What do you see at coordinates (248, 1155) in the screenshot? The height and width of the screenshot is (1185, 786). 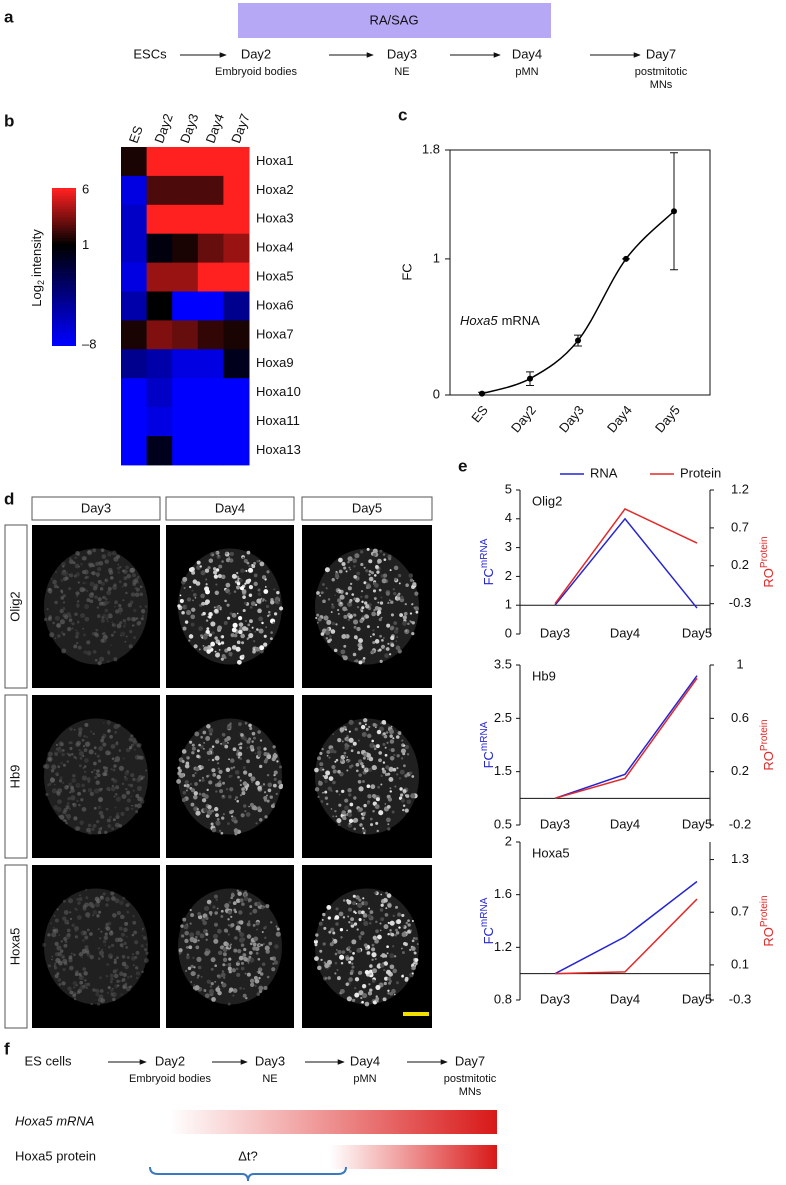 I see `delay-label: Δt?` at bounding box center [248, 1155].